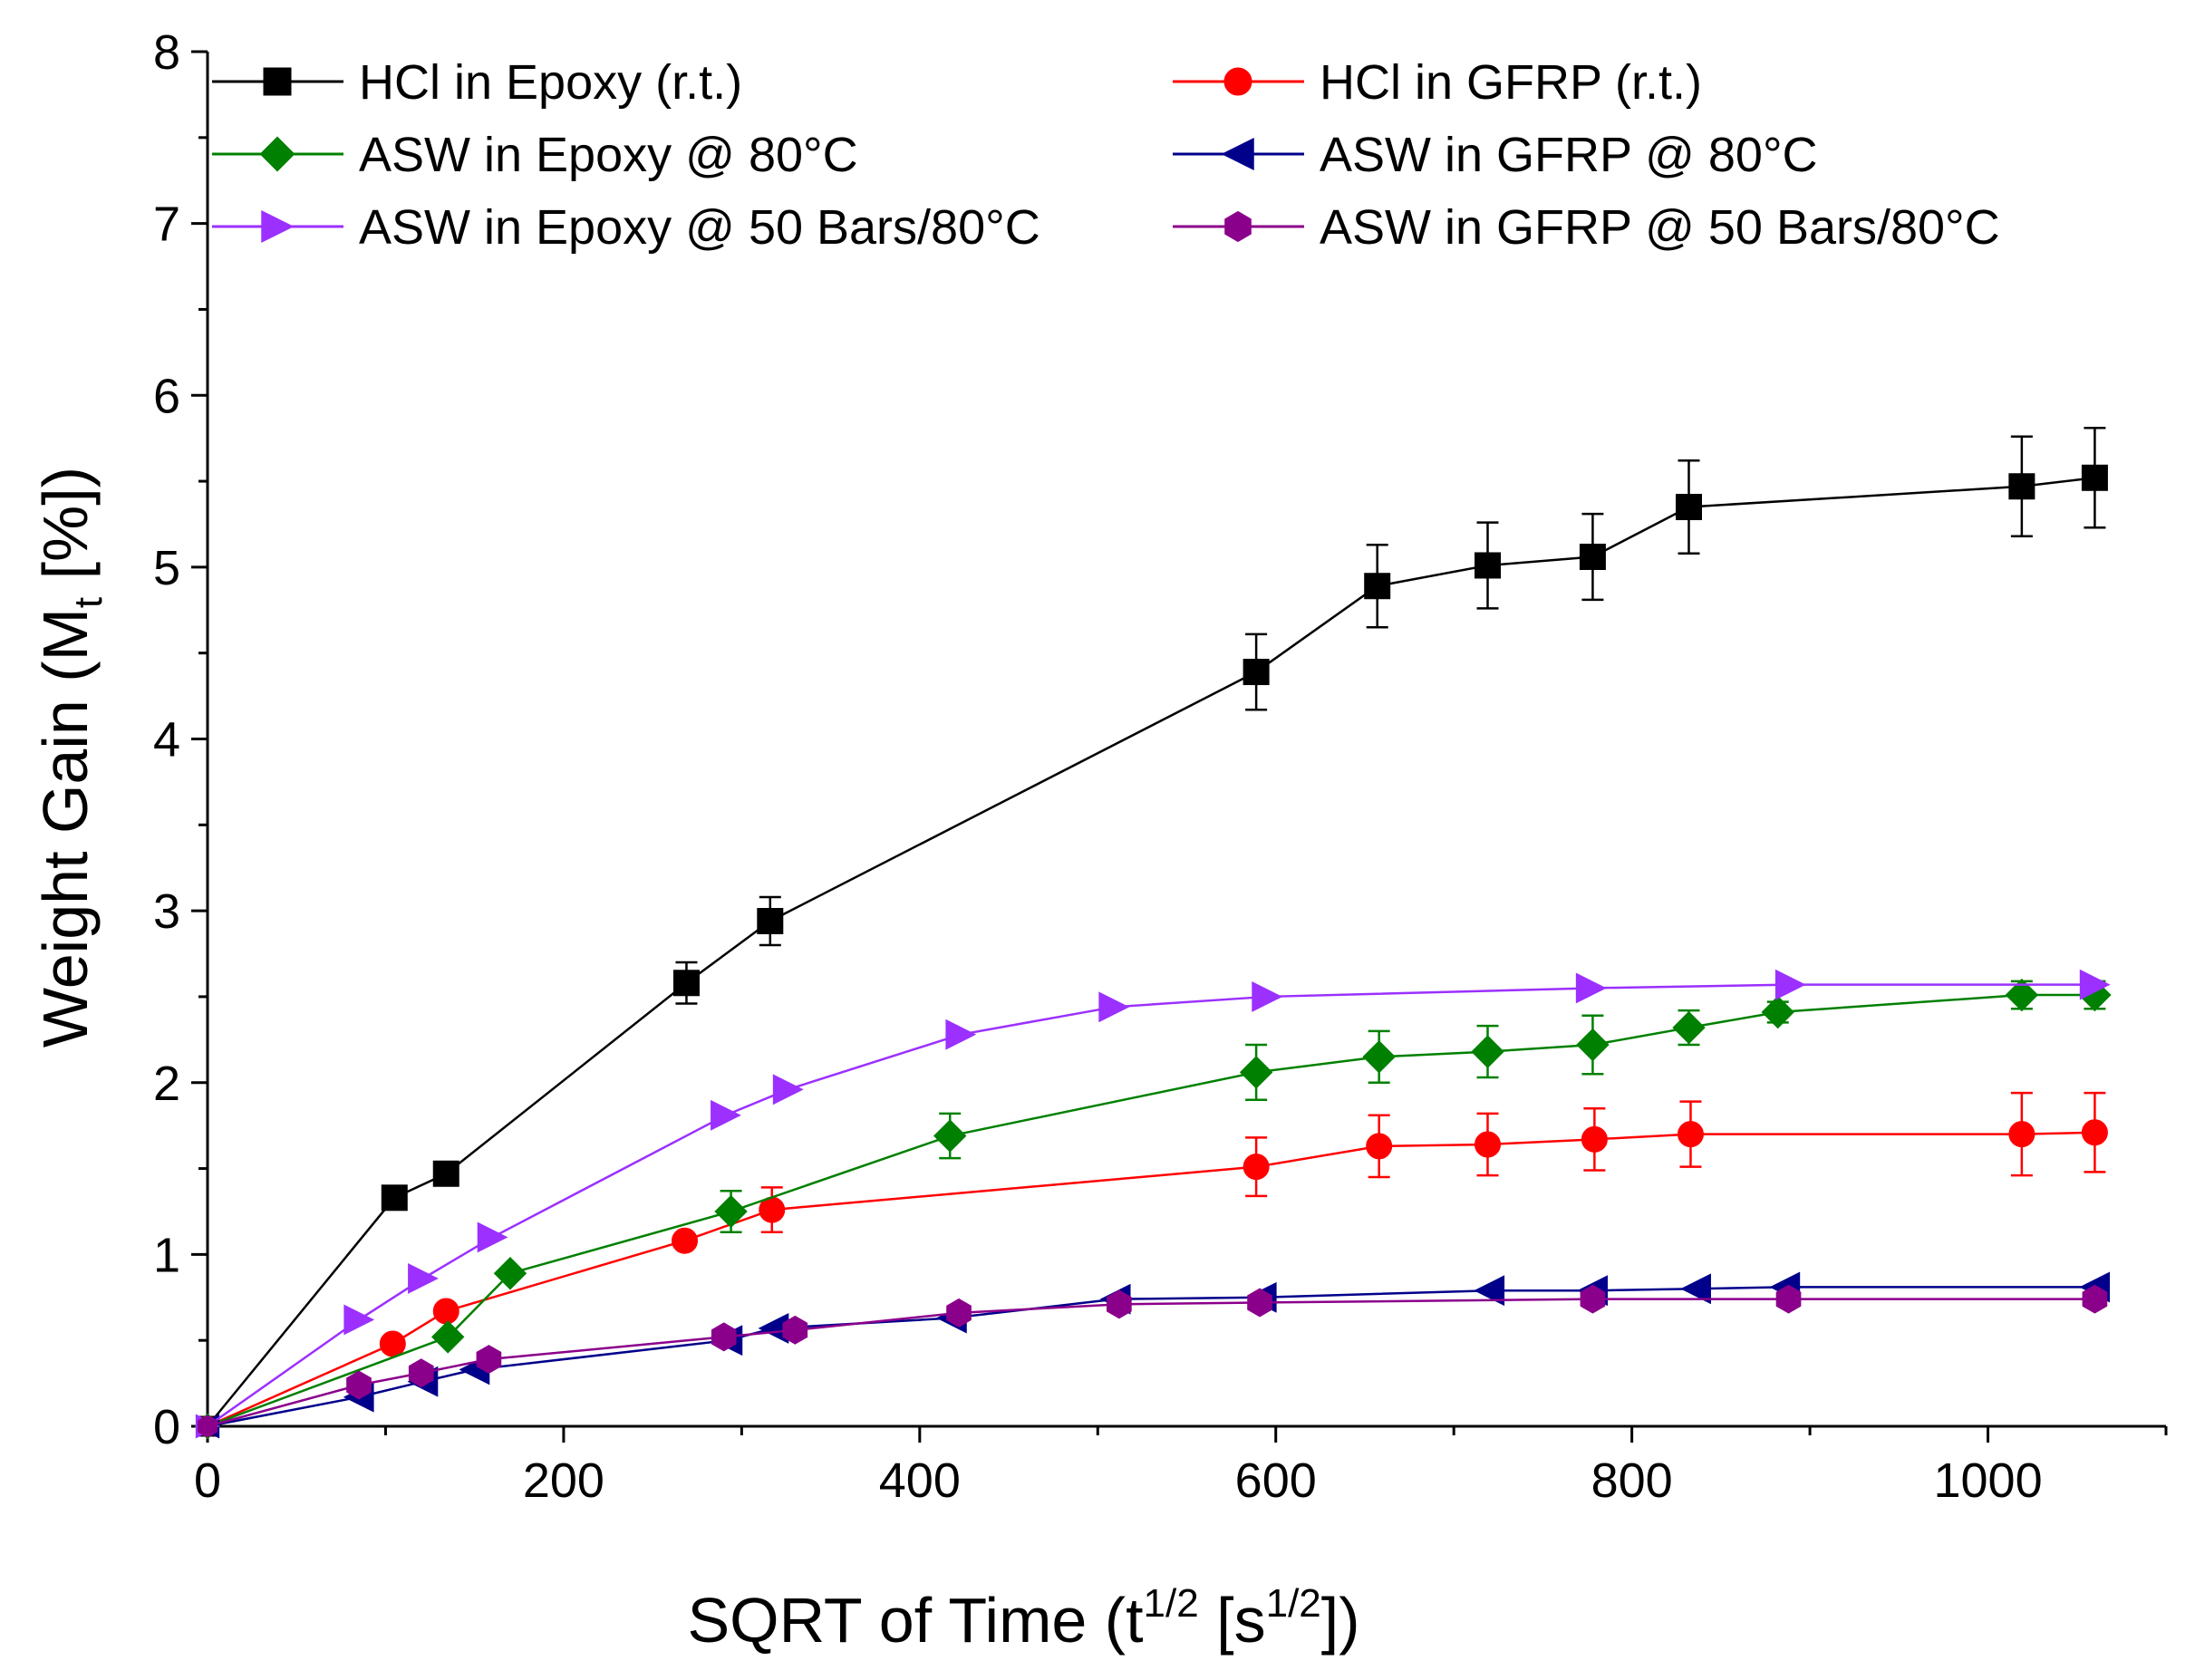 The height and width of the screenshot is (1680, 2195). What do you see at coordinates (1232, 1620) in the screenshot?
I see `x-axis-title-part: [s` at bounding box center [1232, 1620].